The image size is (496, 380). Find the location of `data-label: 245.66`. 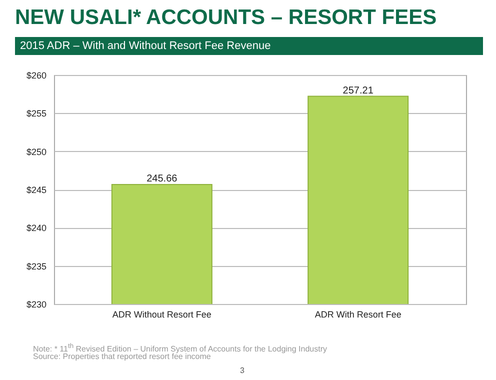

data-label: 245.66 is located at coordinates (162, 178).